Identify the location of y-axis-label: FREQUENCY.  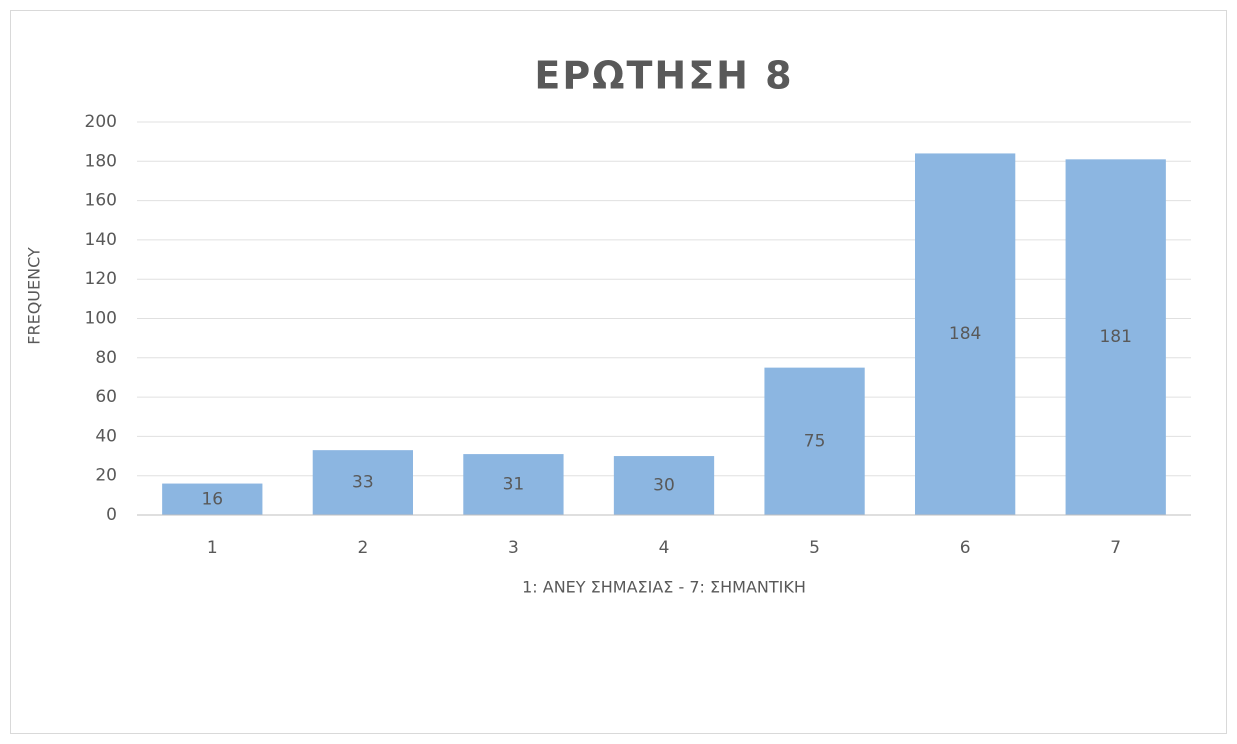
(34, 296).